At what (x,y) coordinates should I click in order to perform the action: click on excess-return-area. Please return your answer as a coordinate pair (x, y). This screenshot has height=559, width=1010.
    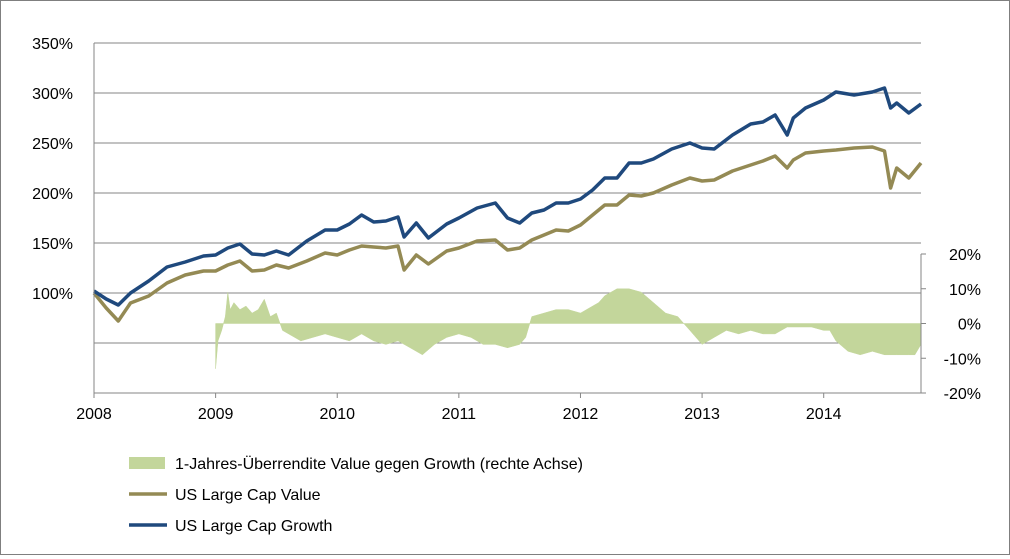
    Looking at the image, I should click on (568, 328).